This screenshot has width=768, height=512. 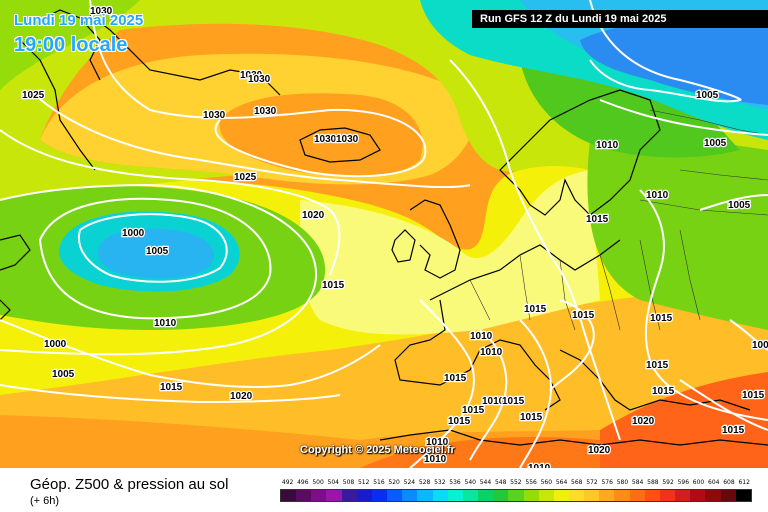 I want to click on scale-label: 492, so click(x=287, y=482).